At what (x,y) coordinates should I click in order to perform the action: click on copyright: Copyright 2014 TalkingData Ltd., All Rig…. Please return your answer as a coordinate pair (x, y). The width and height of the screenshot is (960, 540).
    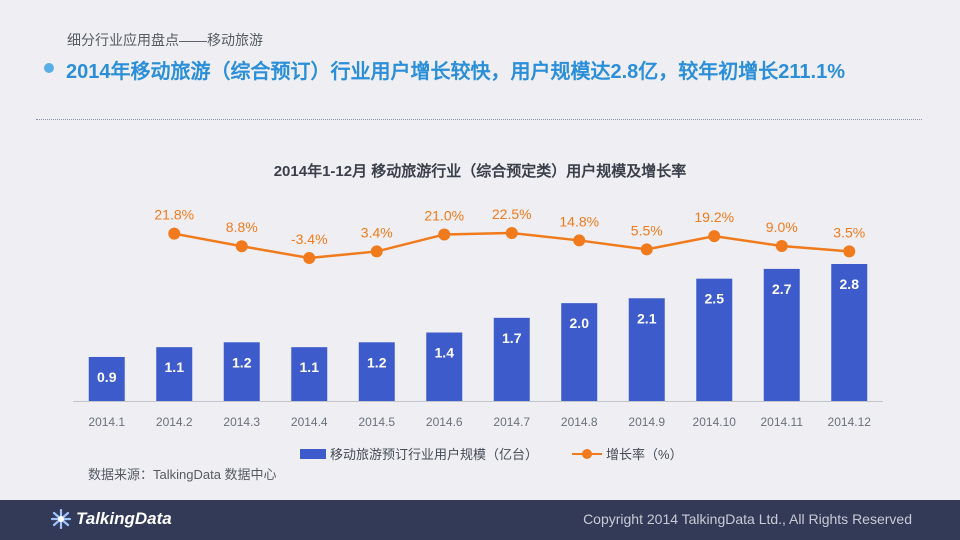
    Looking at the image, I should click on (747, 519).